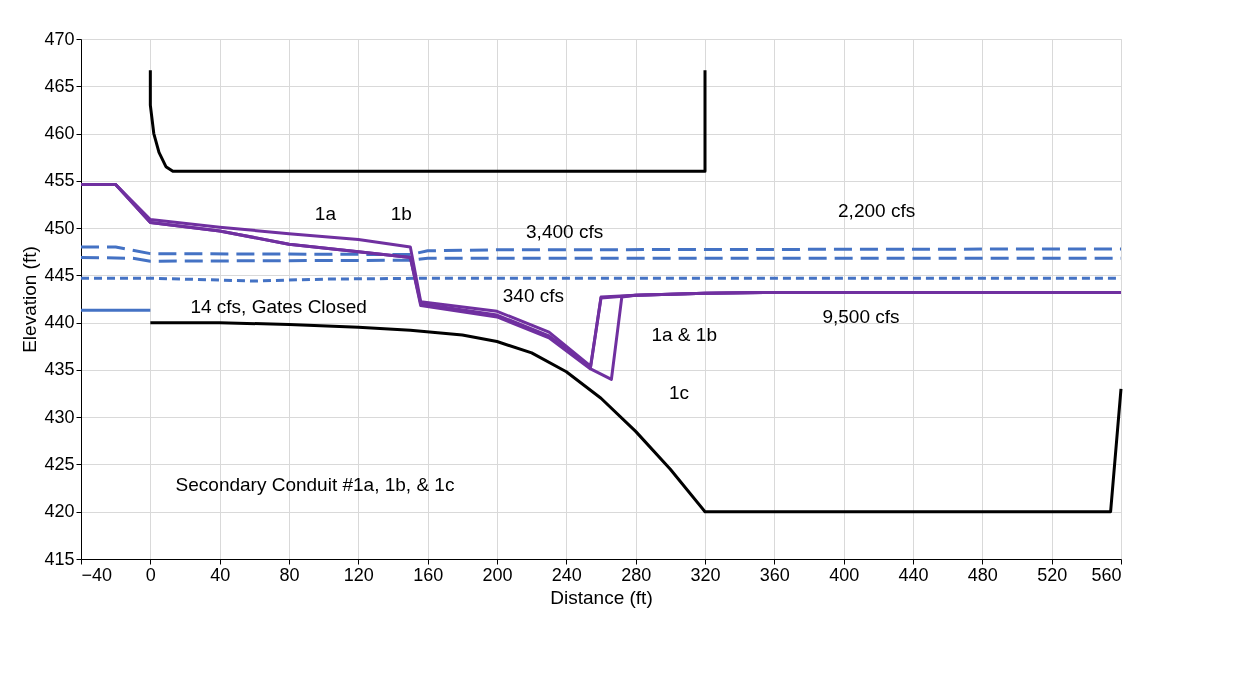 The image size is (1258, 690). Describe the element at coordinates (59, 227) in the screenshot. I see `y-tick-label: 450` at that location.